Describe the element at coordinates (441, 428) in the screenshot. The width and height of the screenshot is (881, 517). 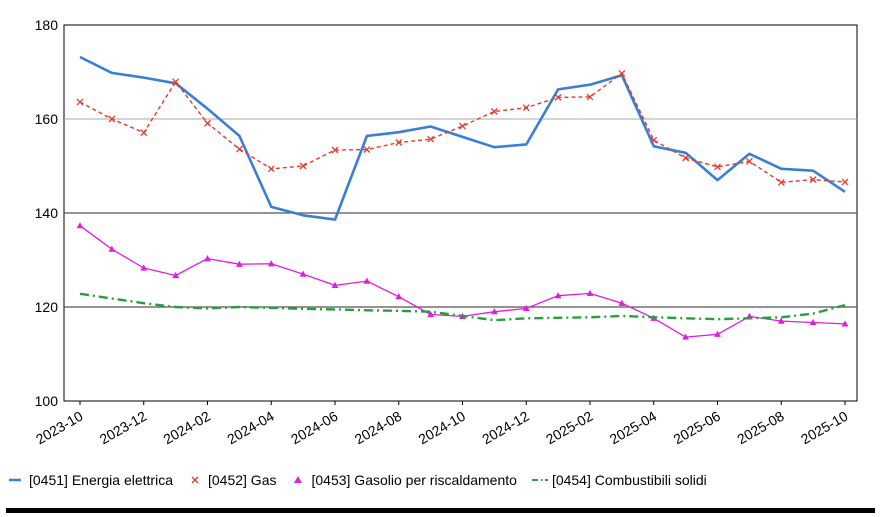
I see `x-tick-label: 2024-10` at that location.